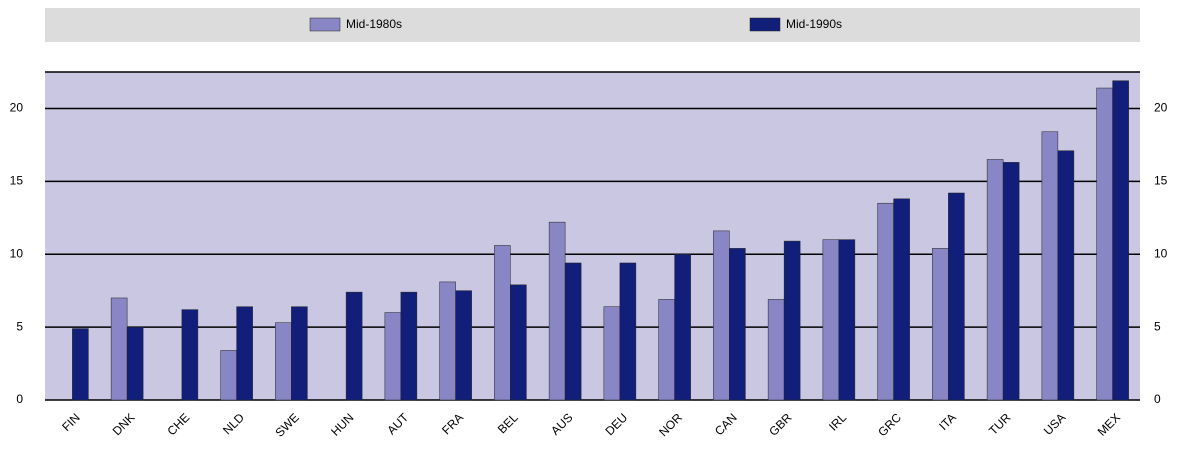 The height and width of the screenshot is (450, 1182). Describe the element at coordinates (592, 25) in the screenshot. I see `legend-background` at that location.